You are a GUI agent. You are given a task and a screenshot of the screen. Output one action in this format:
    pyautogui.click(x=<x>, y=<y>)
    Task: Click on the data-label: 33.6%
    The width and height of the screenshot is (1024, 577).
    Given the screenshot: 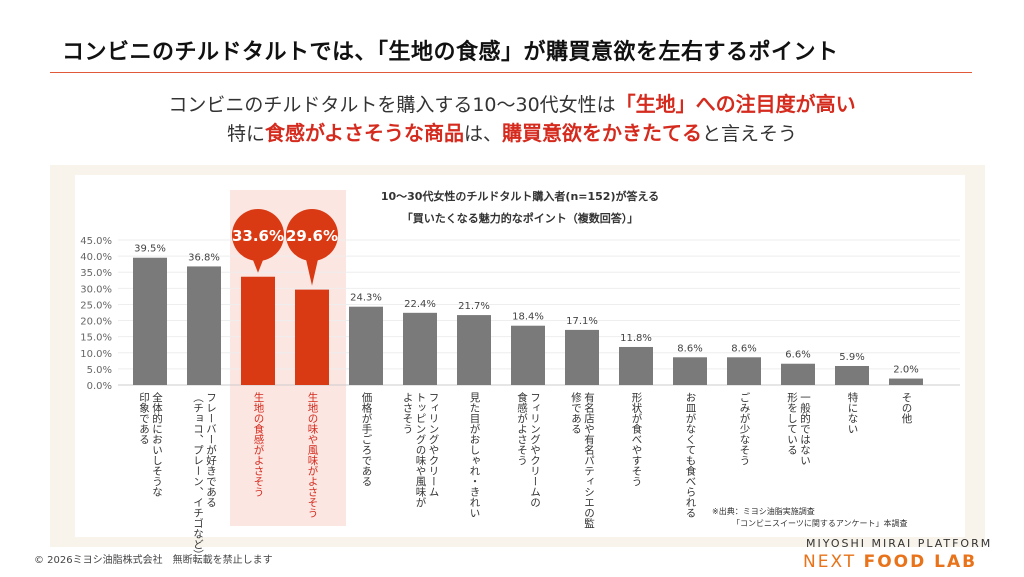 What is the action you would take?
    pyautogui.click(x=258, y=236)
    